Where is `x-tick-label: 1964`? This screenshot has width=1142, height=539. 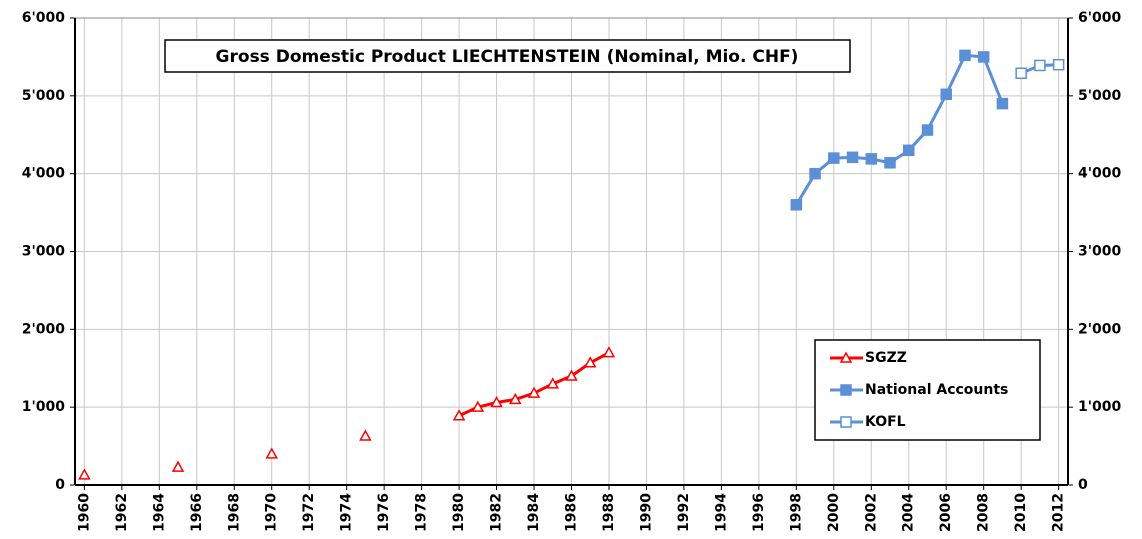 x-tick-label: 1964 is located at coordinates (159, 512).